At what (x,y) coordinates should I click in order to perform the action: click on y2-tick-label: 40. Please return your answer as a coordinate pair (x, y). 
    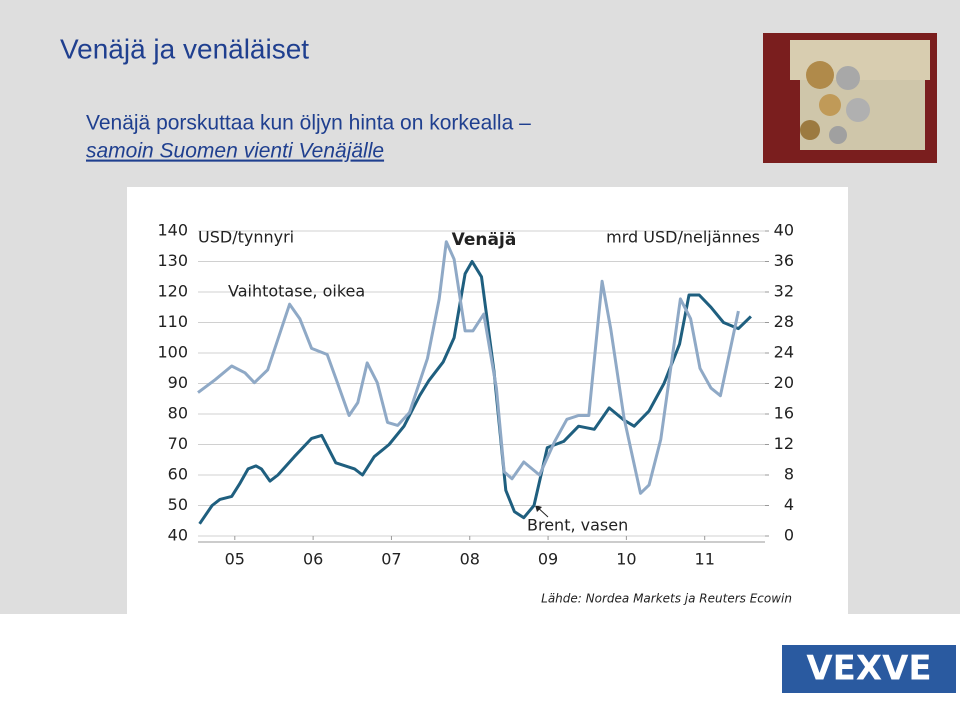
    Looking at the image, I should click on (784, 230).